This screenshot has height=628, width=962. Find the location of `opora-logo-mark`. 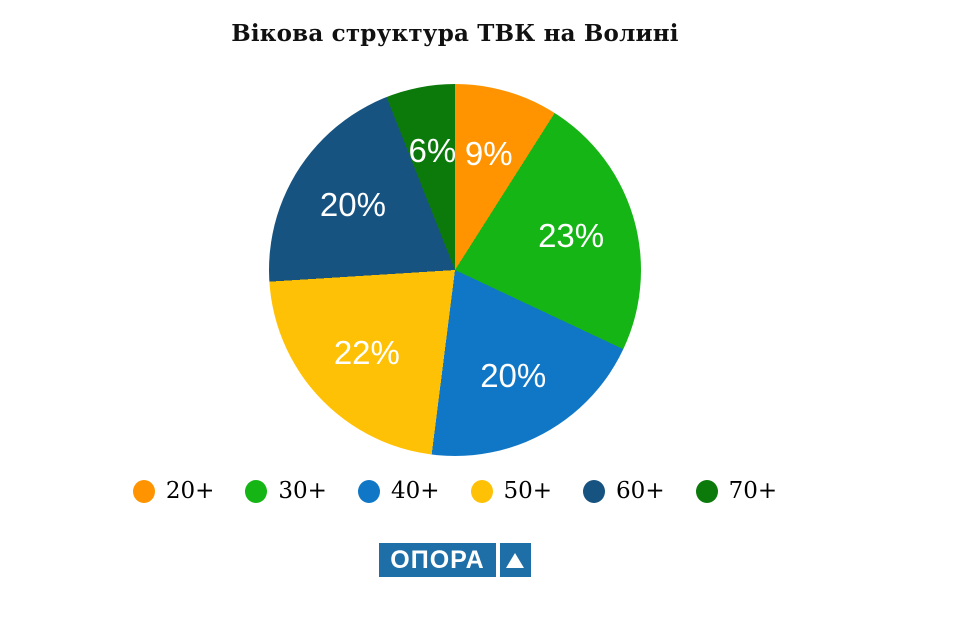

opora-logo-mark is located at coordinates (515, 560).